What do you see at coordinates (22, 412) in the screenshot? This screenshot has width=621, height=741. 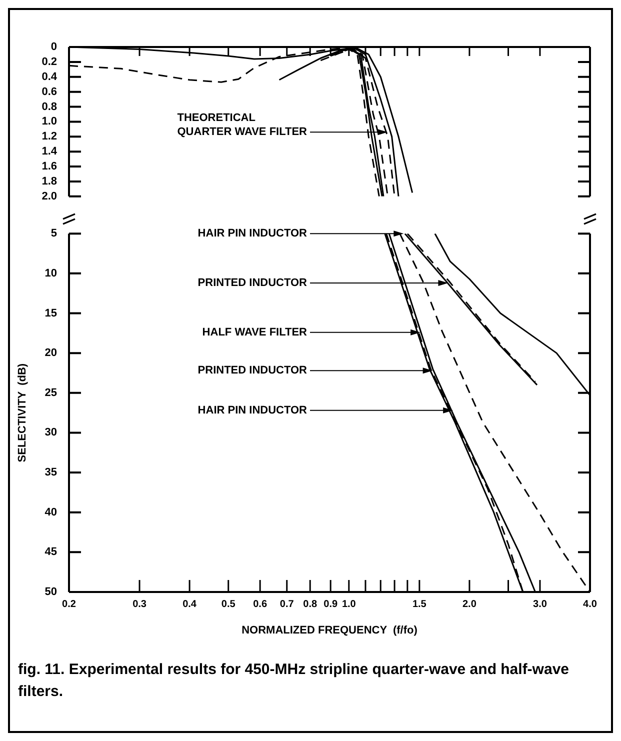 I see `y-axis-title: SELECTIVITY (dB)` at bounding box center [22, 412].